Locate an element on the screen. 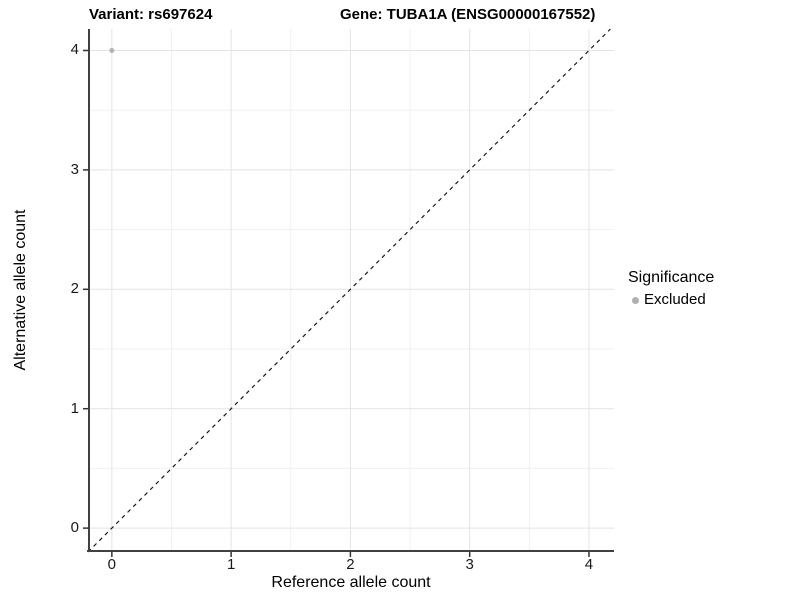 This screenshot has height=600, width=800. y-tick-label: 3 is located at coordinates (74, 169).